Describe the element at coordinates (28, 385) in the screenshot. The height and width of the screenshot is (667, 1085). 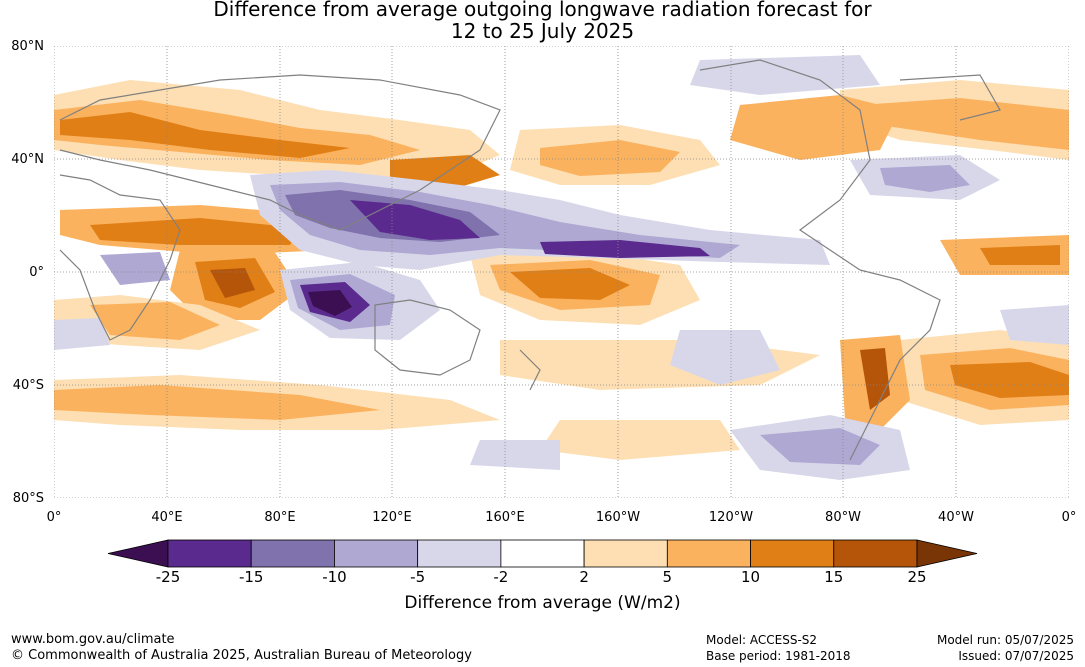
I see `lat-label-40s: 40°S` at that location.